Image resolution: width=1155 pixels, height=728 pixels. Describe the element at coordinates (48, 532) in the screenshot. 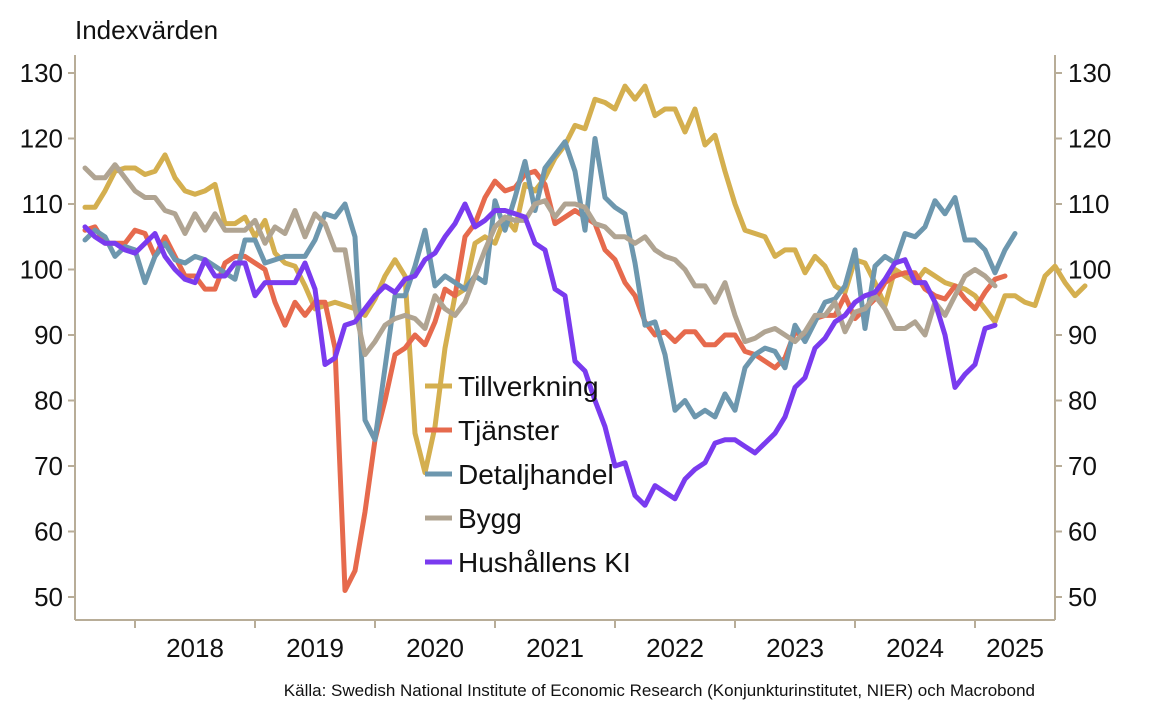

I see `y-tick-label-left: 60` at that location.